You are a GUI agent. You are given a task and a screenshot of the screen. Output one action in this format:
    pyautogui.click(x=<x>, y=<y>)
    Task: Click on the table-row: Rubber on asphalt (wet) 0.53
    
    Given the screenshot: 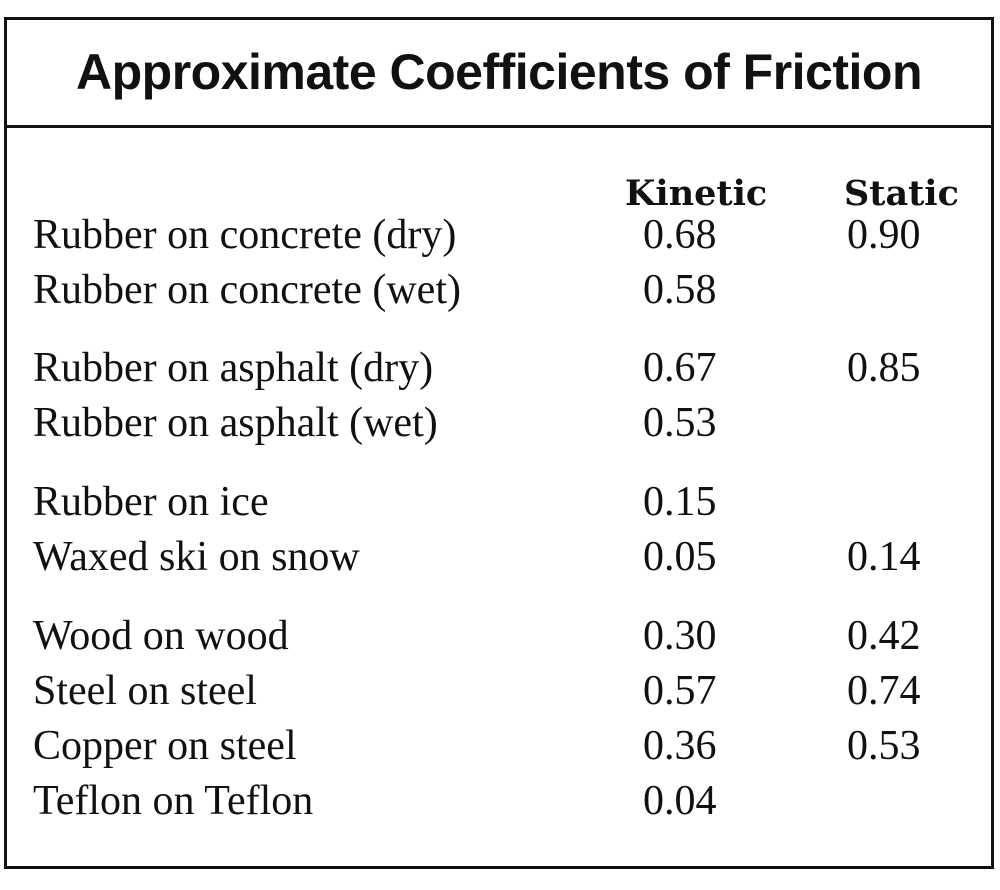 What is the action you would take?
    pyautogui.click(x=499, y=423)
    